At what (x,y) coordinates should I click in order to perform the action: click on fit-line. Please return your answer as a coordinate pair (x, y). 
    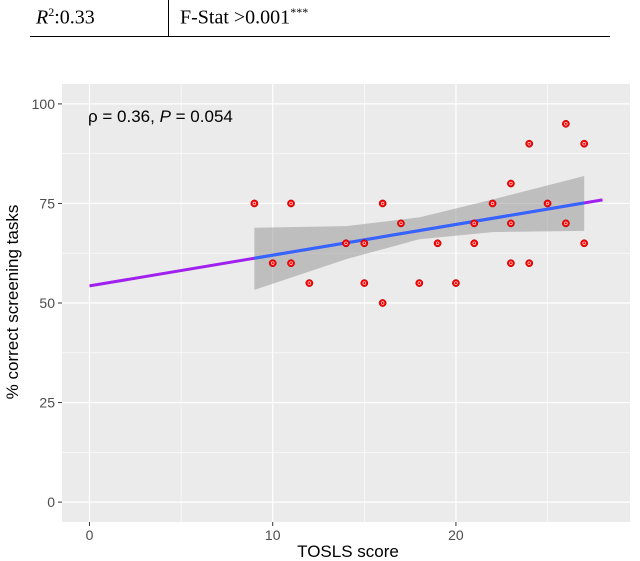
    Looking at the image, I should click on (419, 230).